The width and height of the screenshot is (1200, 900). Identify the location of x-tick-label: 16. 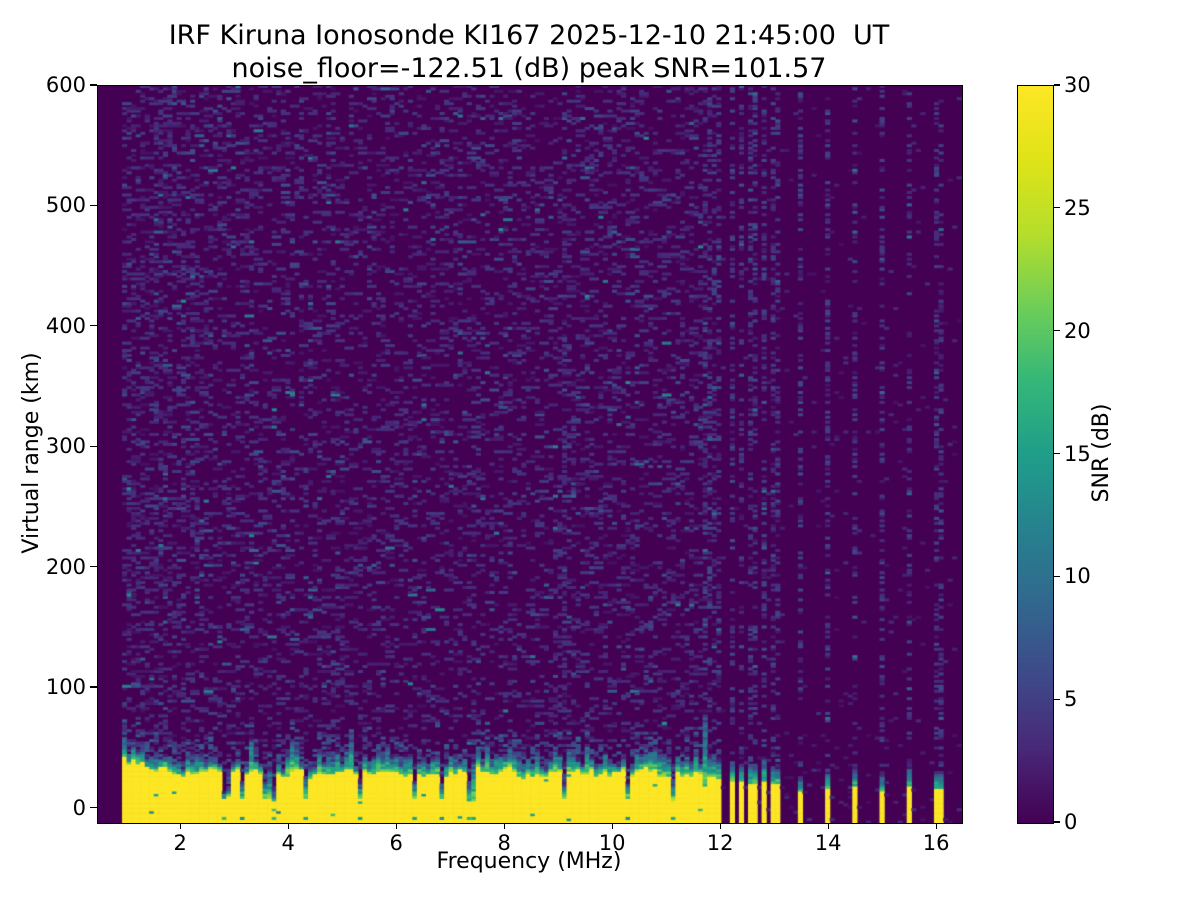
(936, 843).